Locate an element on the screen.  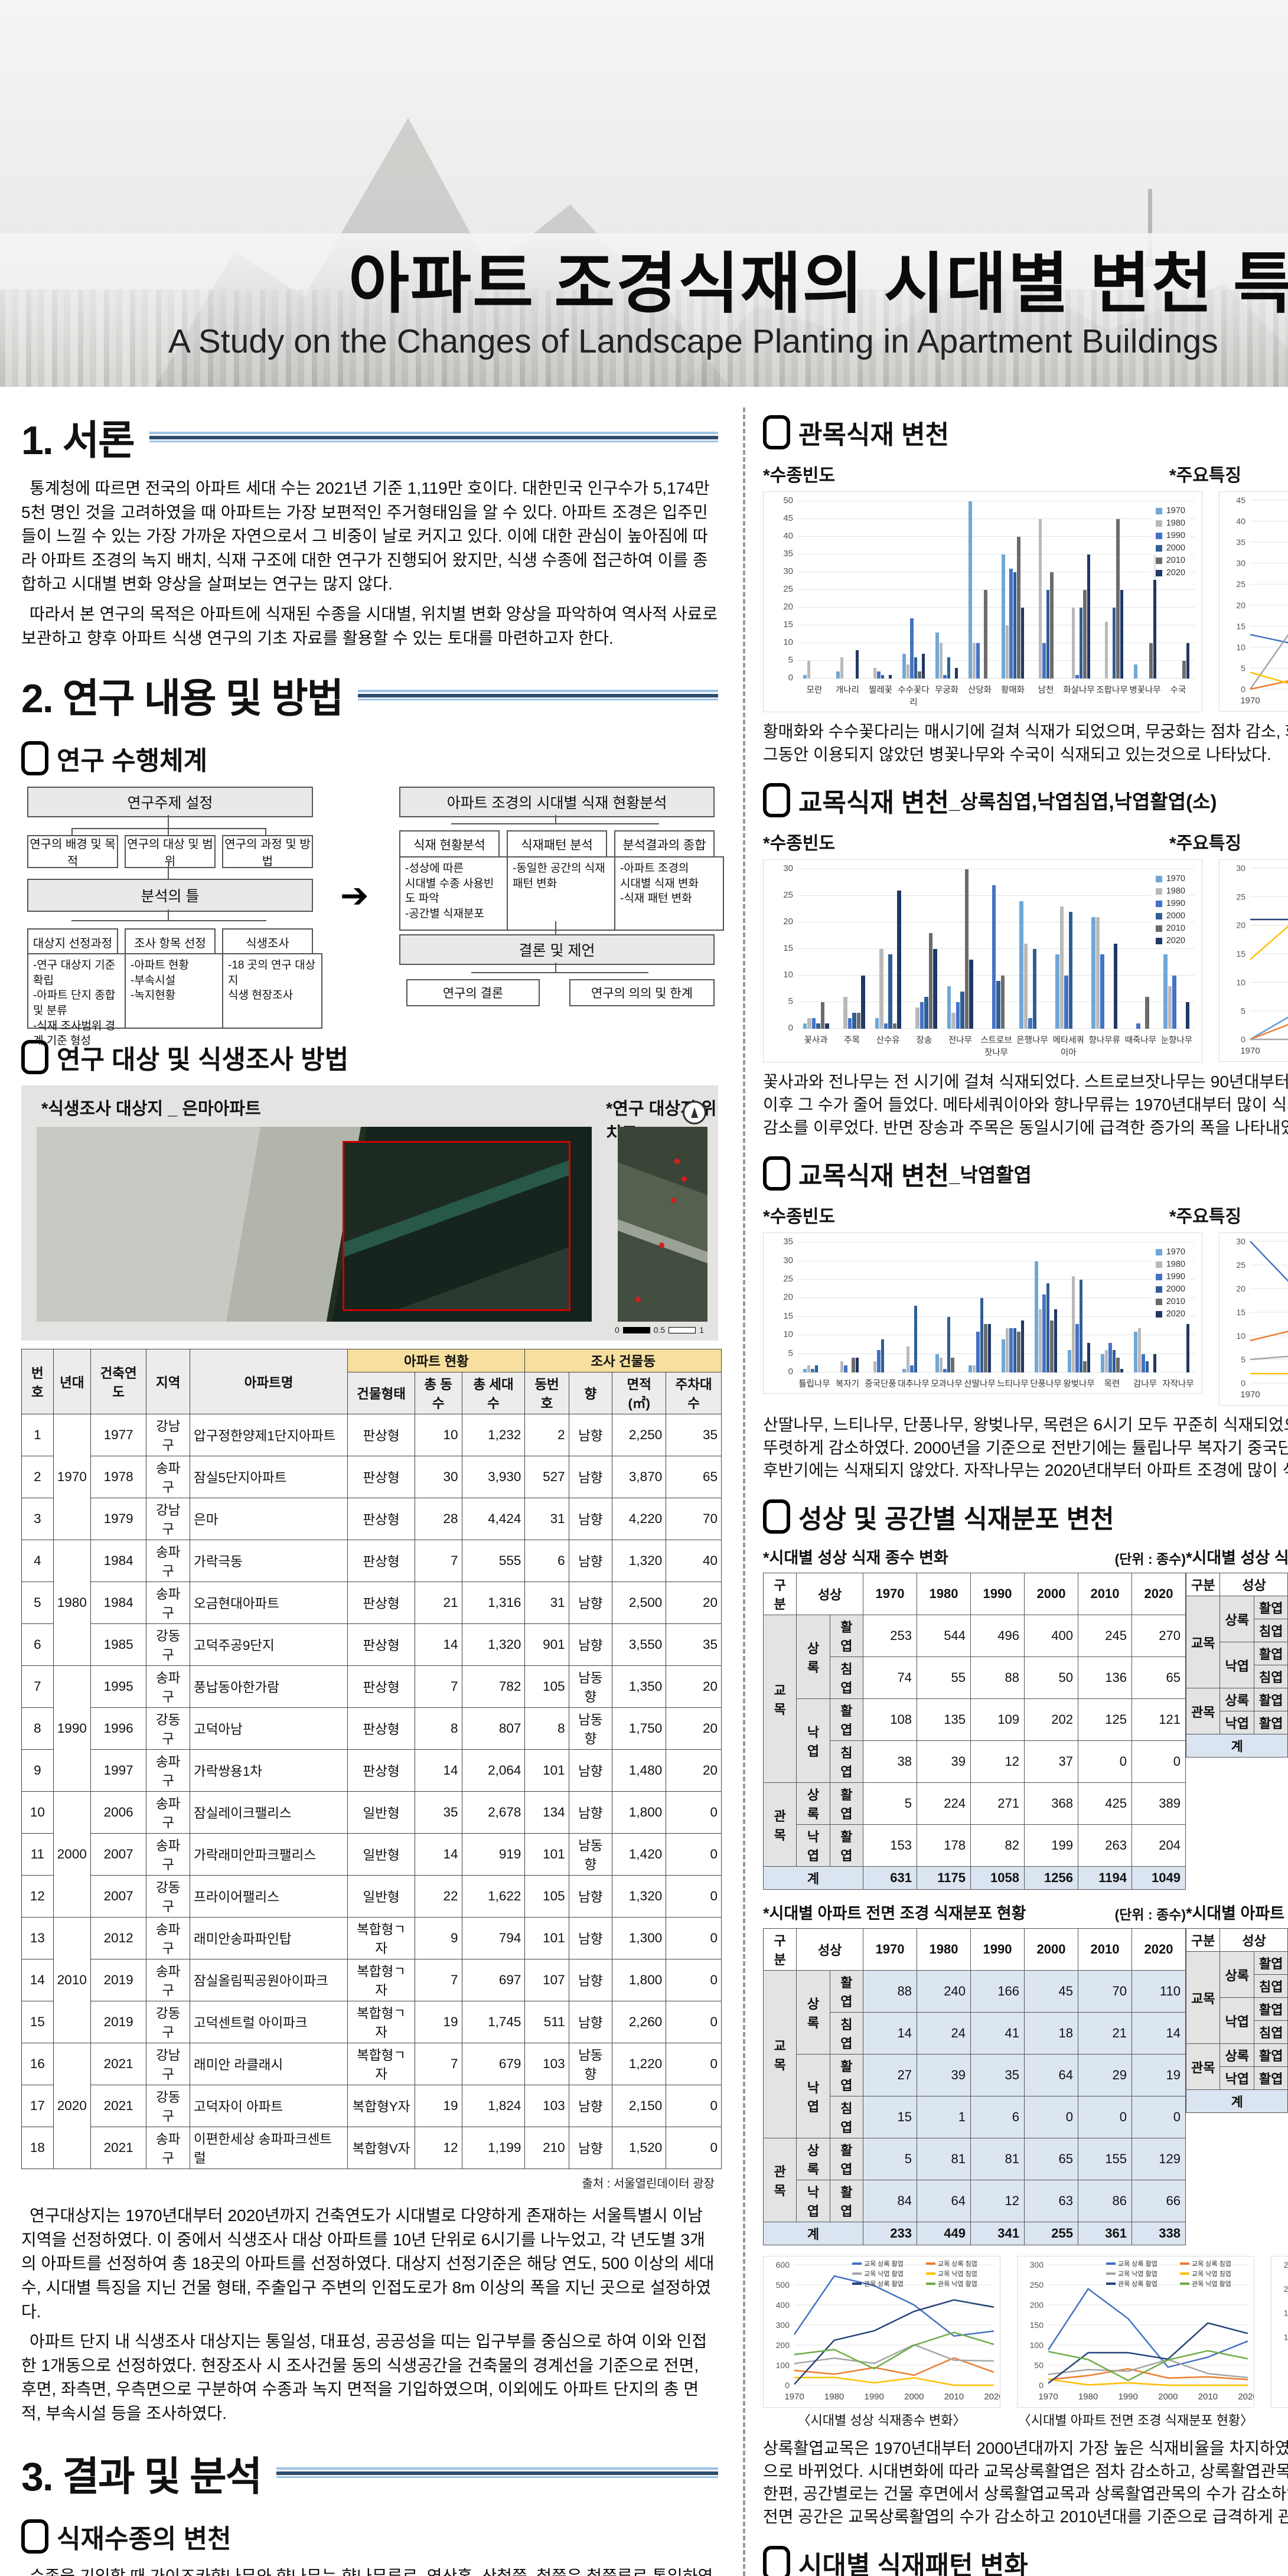
svg-text: 10 is located at coordinates (1240, 982).